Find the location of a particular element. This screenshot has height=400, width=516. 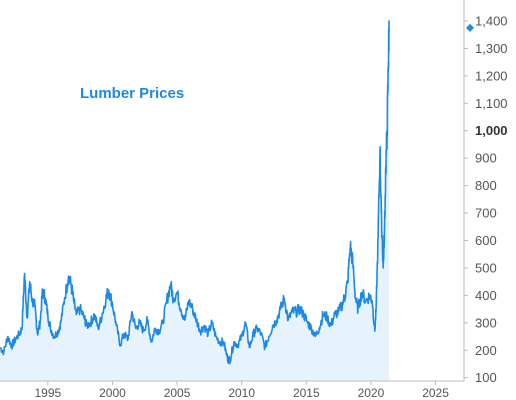

x-tick-label: 2015 is located at coordinates (306, 393).